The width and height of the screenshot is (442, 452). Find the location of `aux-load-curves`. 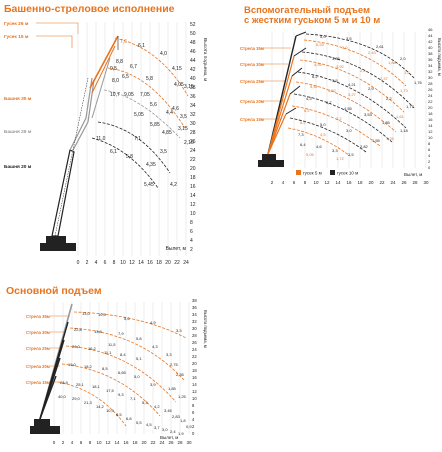

aux-load-curves is located at coordinates (351, 95).